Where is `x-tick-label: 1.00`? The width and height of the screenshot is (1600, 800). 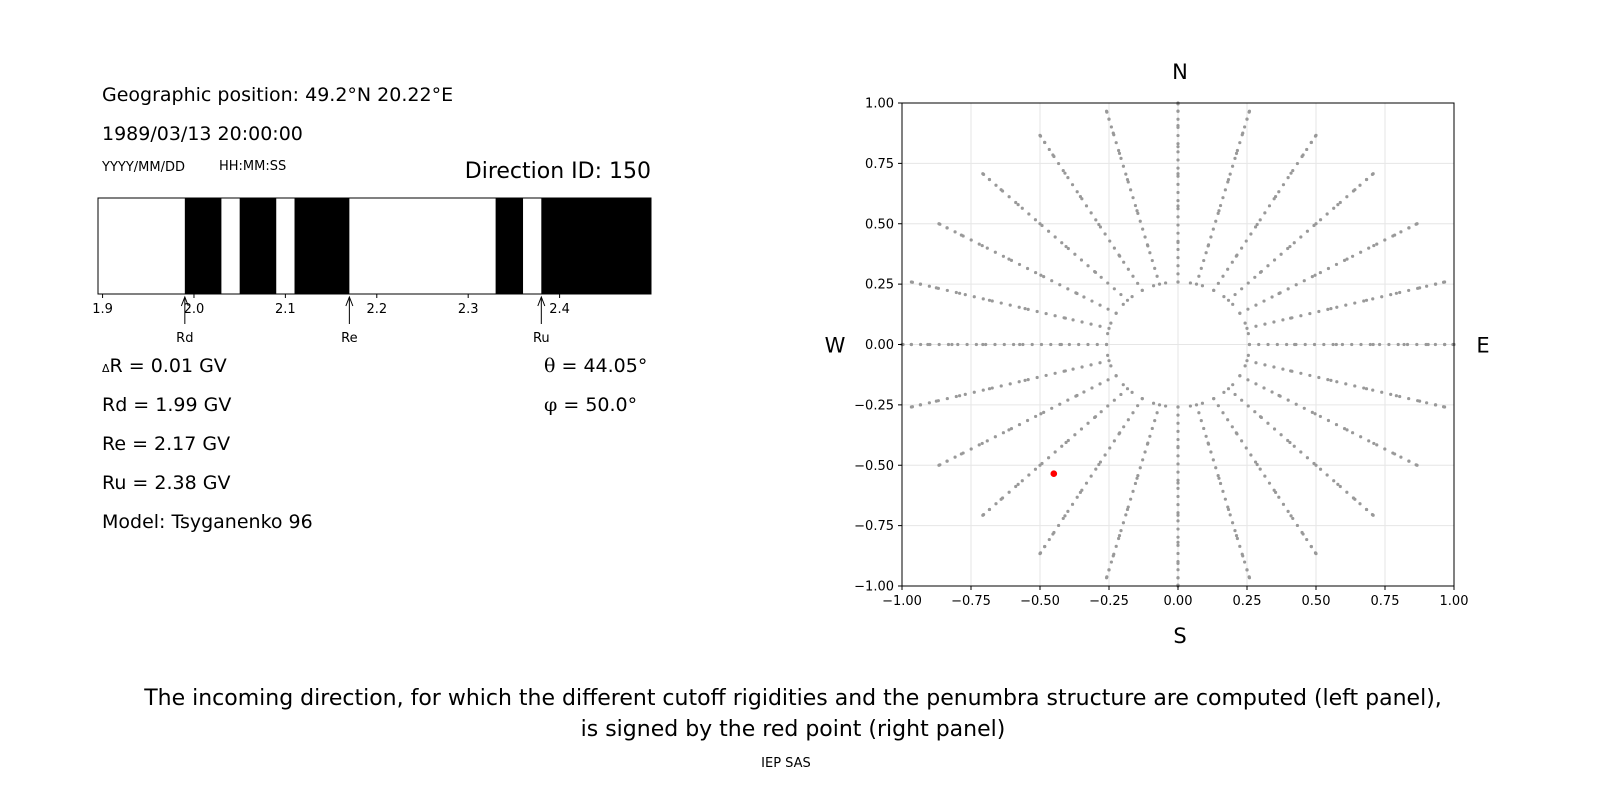
x-tick-label: 1.00 is located at coordinates (1454, 601).